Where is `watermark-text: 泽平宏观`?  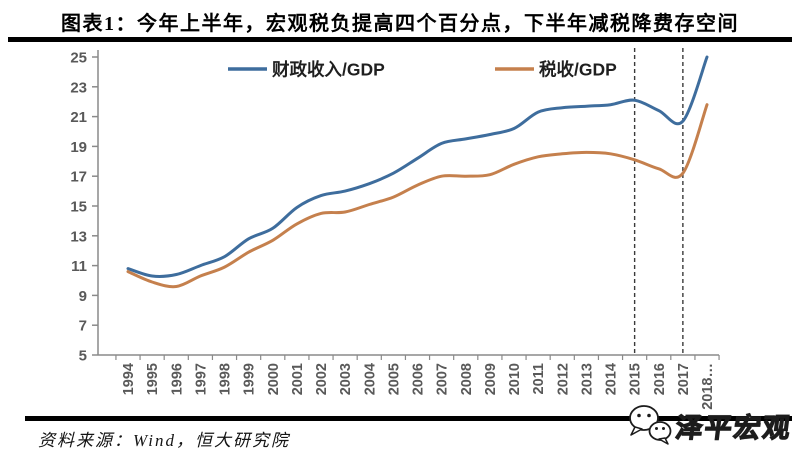 watermark-text: 泽平宏观 is located at coordinates (733, 427).